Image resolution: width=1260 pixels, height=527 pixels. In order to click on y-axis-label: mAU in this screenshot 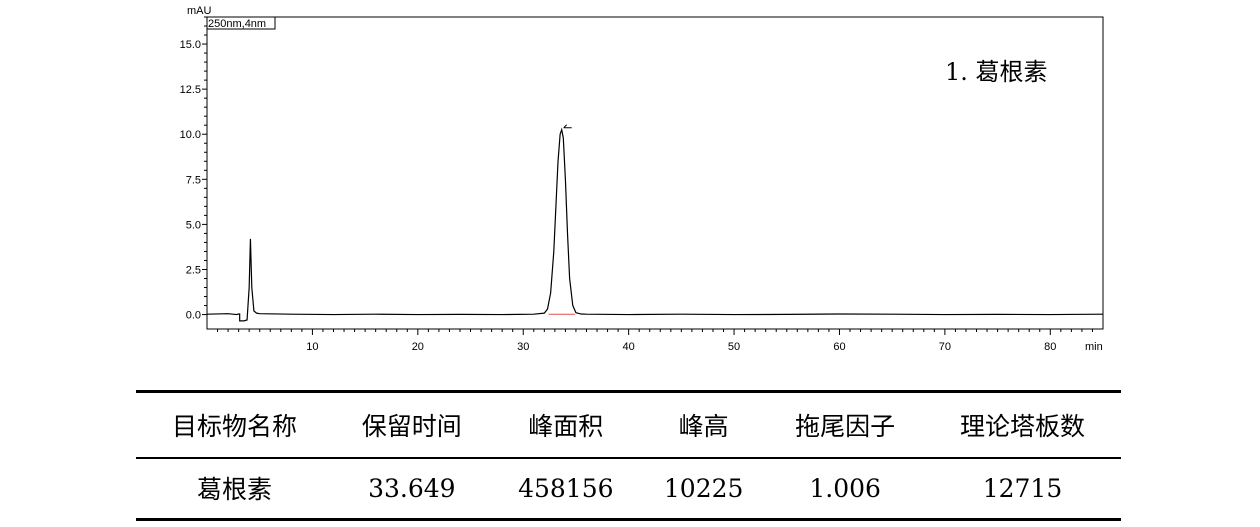, I will do `click(199, 11)`.